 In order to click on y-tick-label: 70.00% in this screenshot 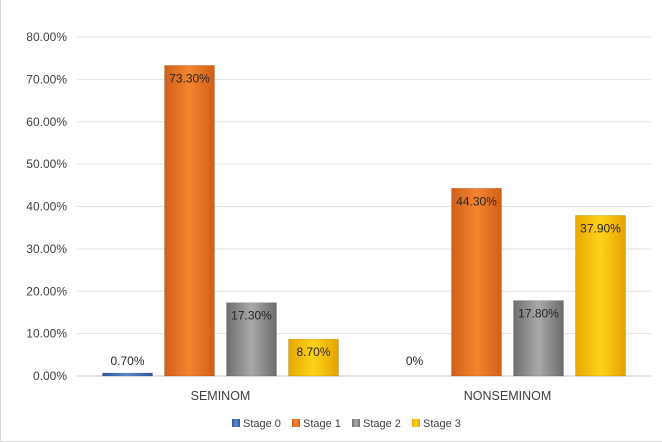, I will do `click(46, 79)`.